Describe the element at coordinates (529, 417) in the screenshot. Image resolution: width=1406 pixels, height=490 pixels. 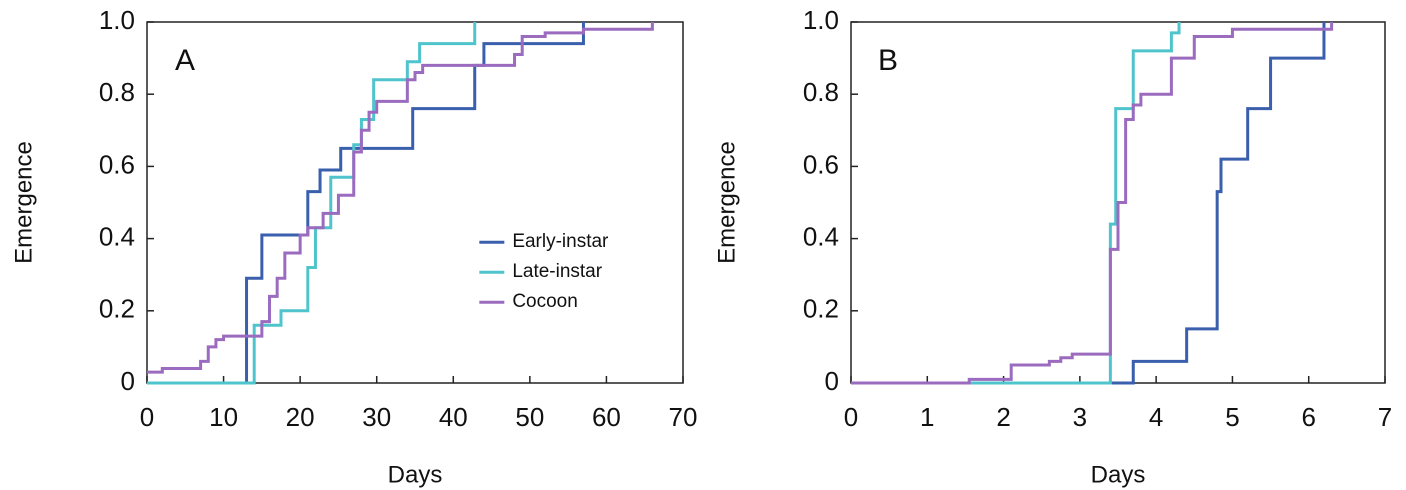
I see `x-tick-label: 50` at that location.